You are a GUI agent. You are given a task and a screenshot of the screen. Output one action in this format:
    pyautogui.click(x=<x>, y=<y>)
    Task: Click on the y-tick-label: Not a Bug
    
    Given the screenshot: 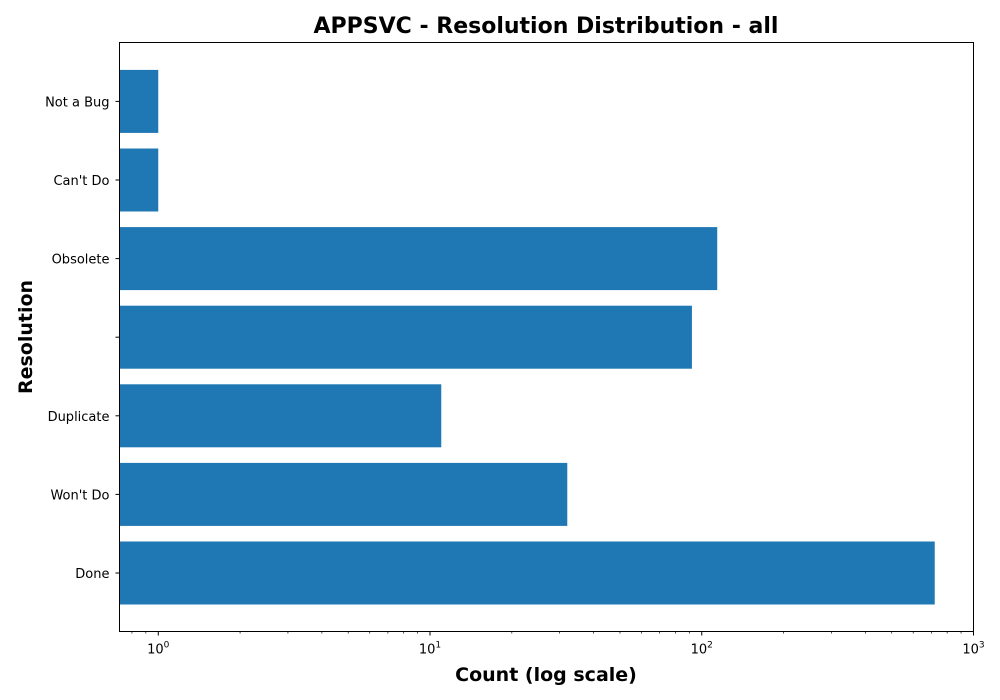 What is the action you would take?
    pyautogui.click(x=77, y=102)
    